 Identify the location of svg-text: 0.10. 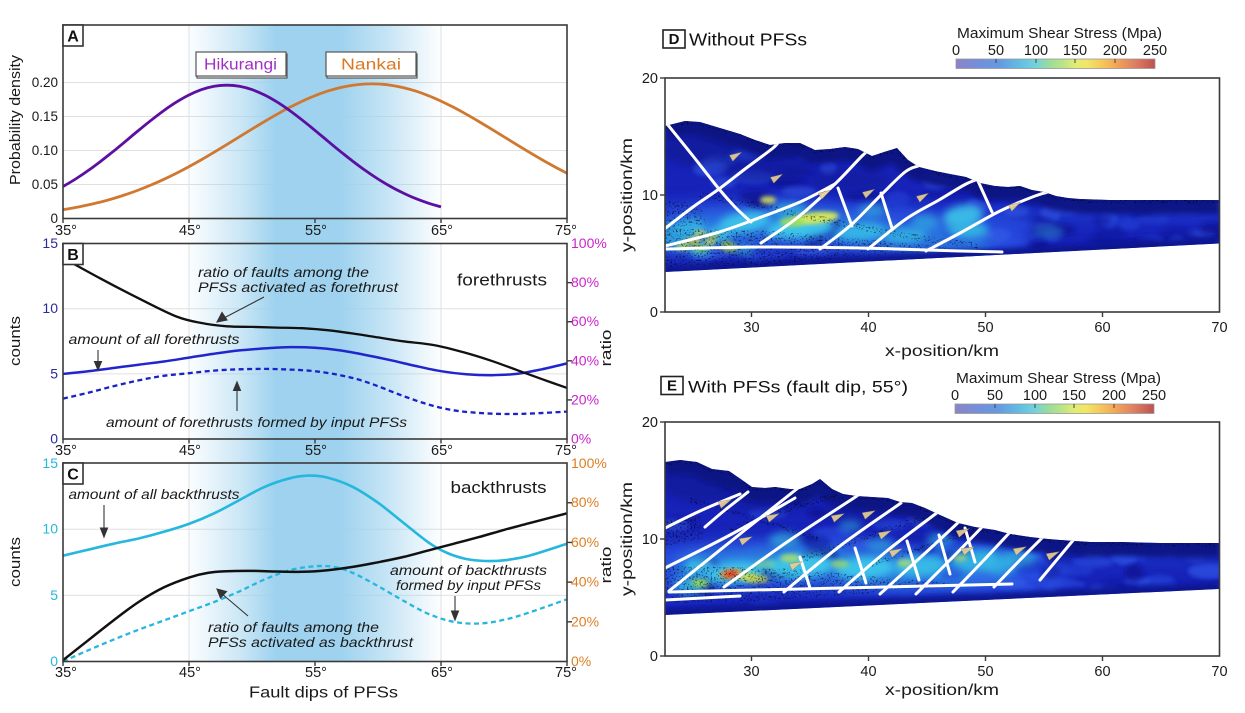
(45, 150).